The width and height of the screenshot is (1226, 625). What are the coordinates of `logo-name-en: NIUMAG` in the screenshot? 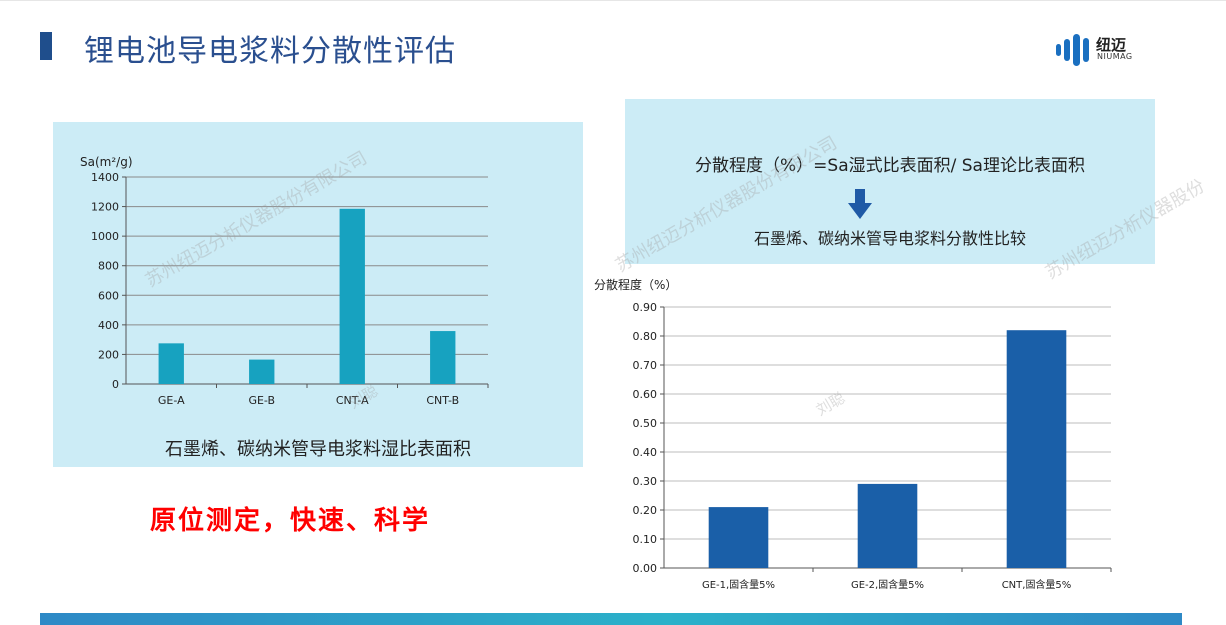 It's located at (1115, 56).